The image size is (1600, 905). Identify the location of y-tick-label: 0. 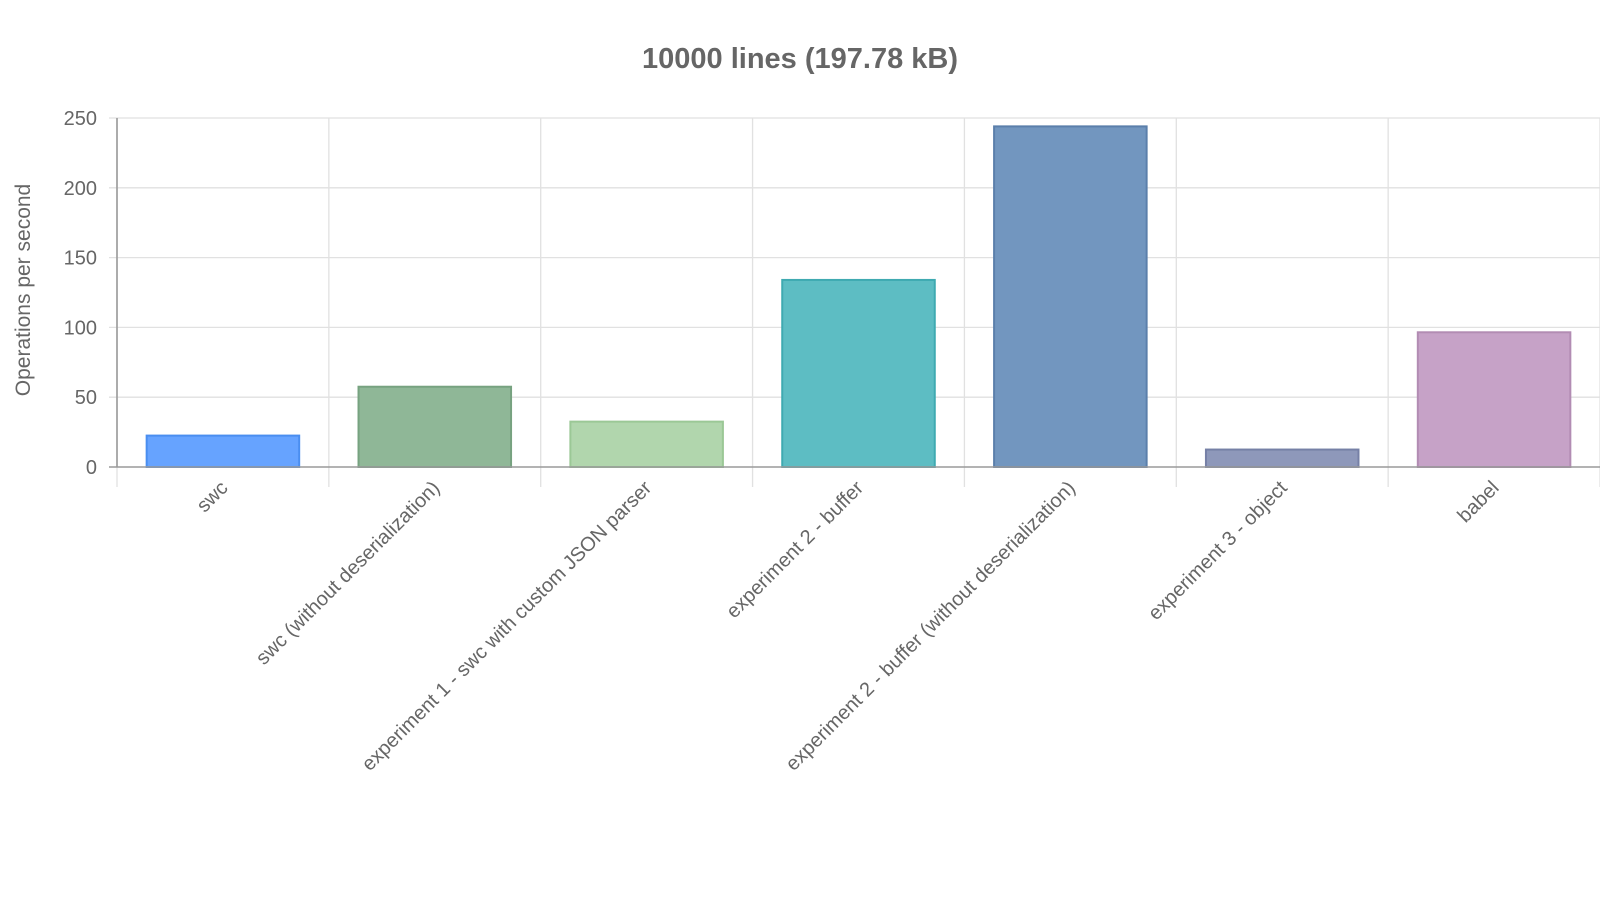
(91, 468).